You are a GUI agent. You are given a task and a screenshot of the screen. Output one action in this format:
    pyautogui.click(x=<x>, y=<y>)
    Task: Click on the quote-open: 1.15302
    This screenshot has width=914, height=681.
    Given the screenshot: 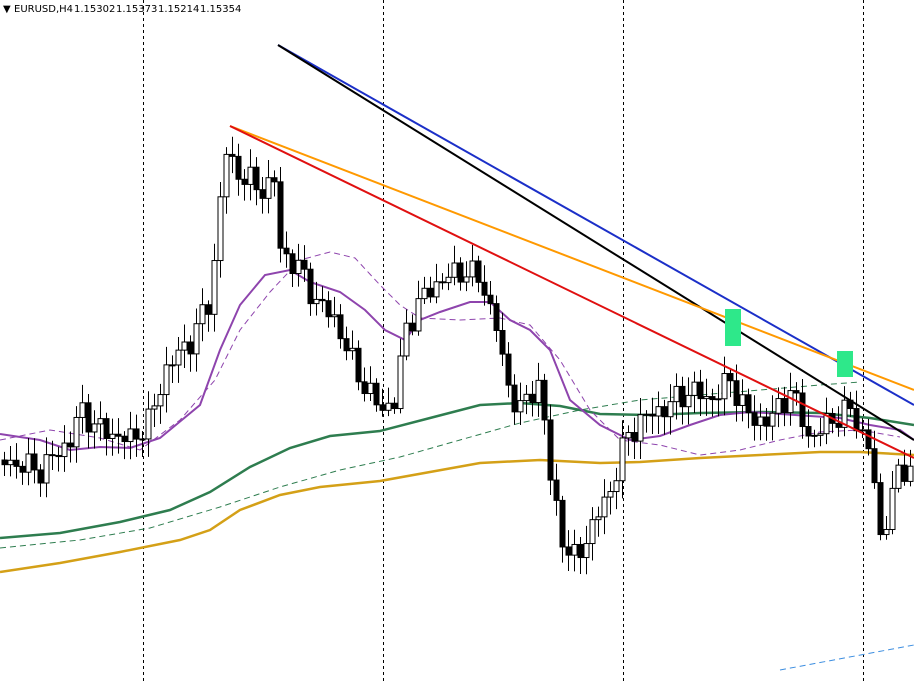 What is the action you would take?
    pyautogui.click(x=94, y=9)
    